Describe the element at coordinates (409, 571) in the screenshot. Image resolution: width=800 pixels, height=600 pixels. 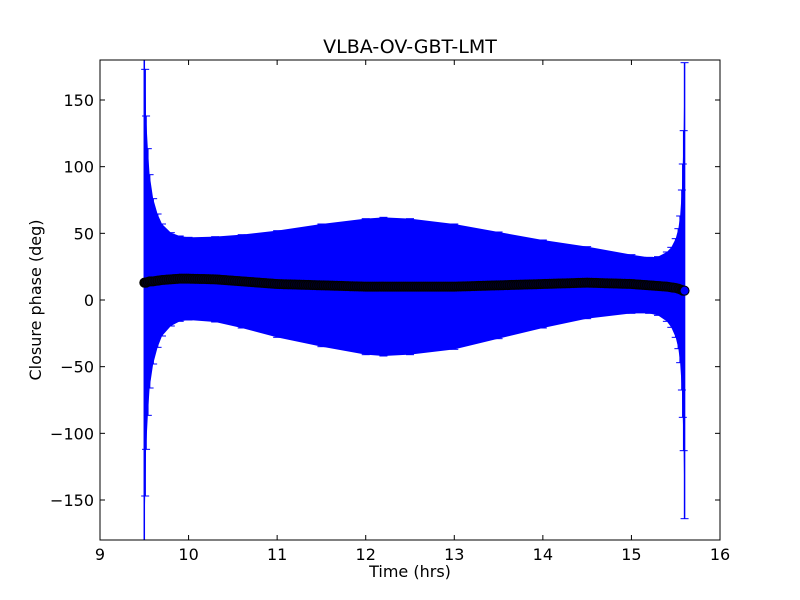
I see `x-axis-label: Time (hrs)` at that location.